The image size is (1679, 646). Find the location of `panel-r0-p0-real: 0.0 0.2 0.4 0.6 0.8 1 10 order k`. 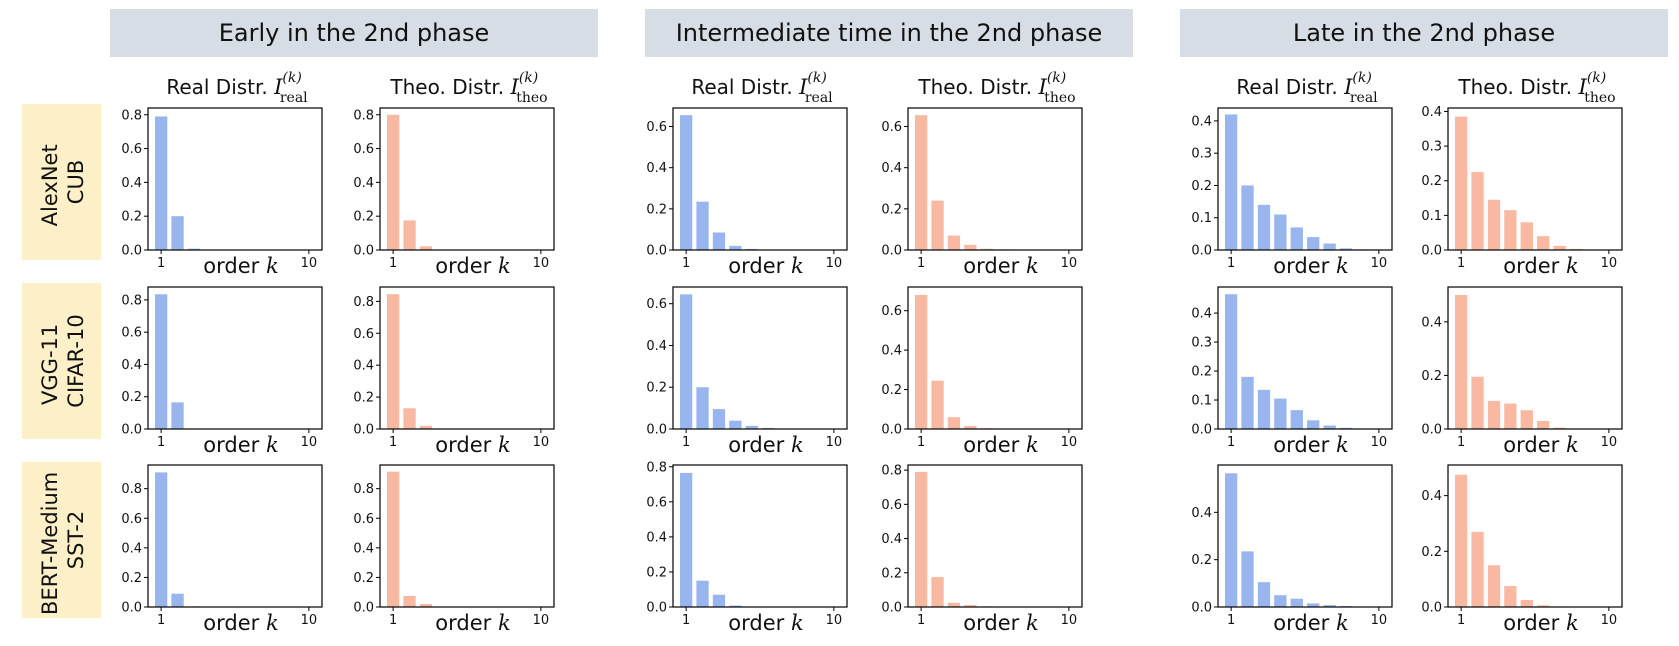

panel-r0-p0-real: 0.0 0.2 0.4 0.6 0.8 1 10 order k is located at coordinates (222, 192).